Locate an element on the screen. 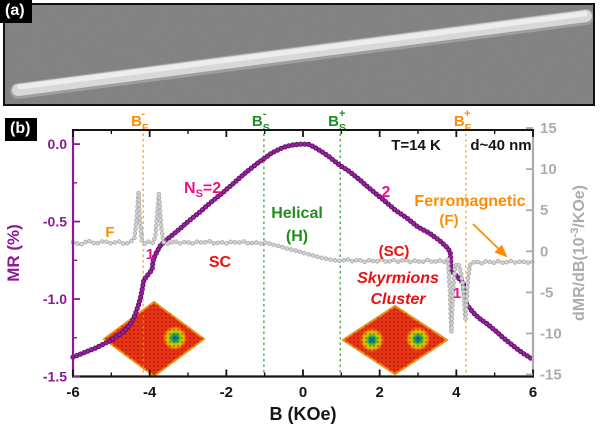  ferromagnetic-arrow is located at coordinates (490, 240).